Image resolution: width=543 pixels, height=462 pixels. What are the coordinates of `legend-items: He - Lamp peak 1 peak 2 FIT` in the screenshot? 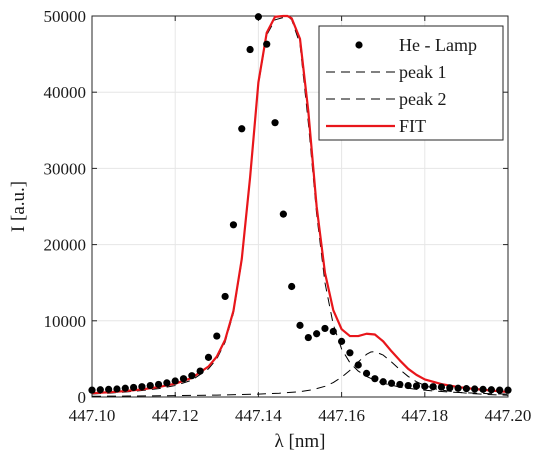 It's located at (401, 85).